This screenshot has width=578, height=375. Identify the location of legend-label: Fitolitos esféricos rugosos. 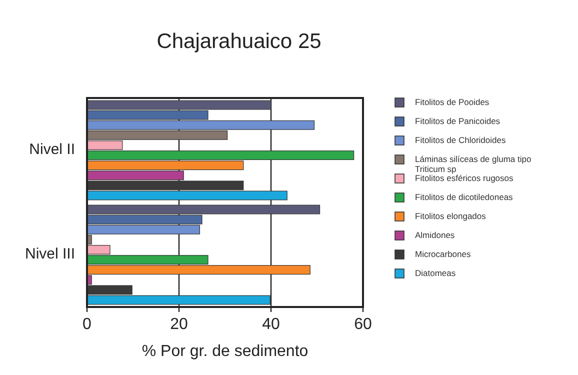
(464, 178).